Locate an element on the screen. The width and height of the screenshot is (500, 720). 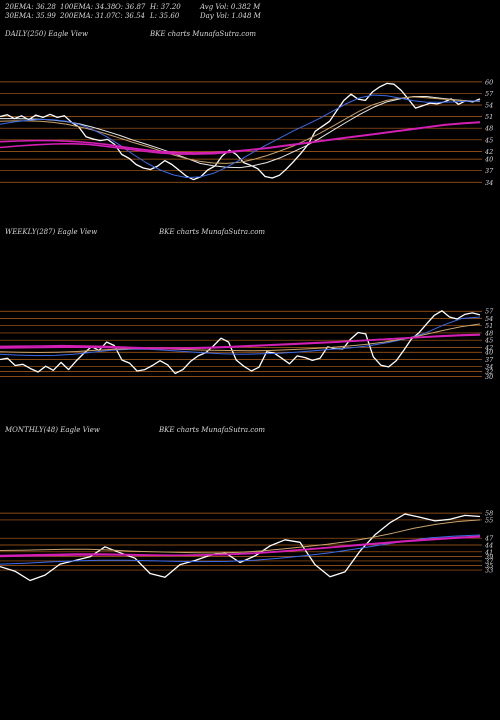
weekly-tick-label: 34 is located at coordinates (489, 367).